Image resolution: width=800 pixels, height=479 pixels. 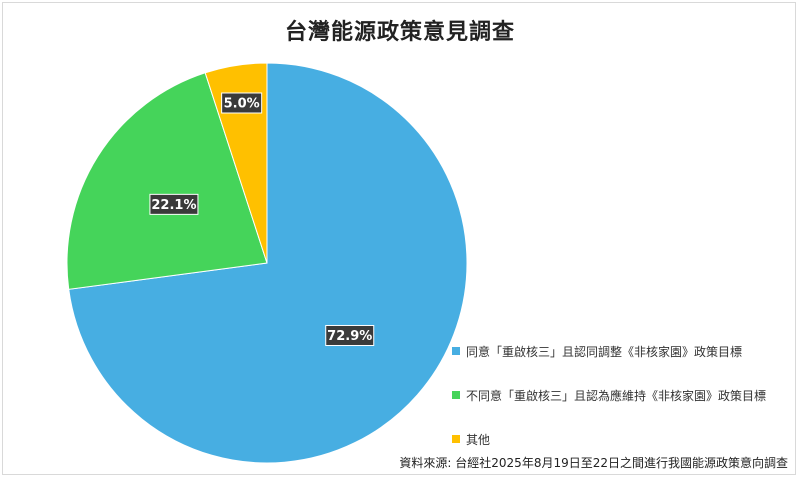 What do you see at coordinates (593, 463) in the screenshot?
I see `source-note: 資料來源: 台經社2025年8月19日至22日之間進行我國能源政策意向調查` at bounding box center [593, 463].